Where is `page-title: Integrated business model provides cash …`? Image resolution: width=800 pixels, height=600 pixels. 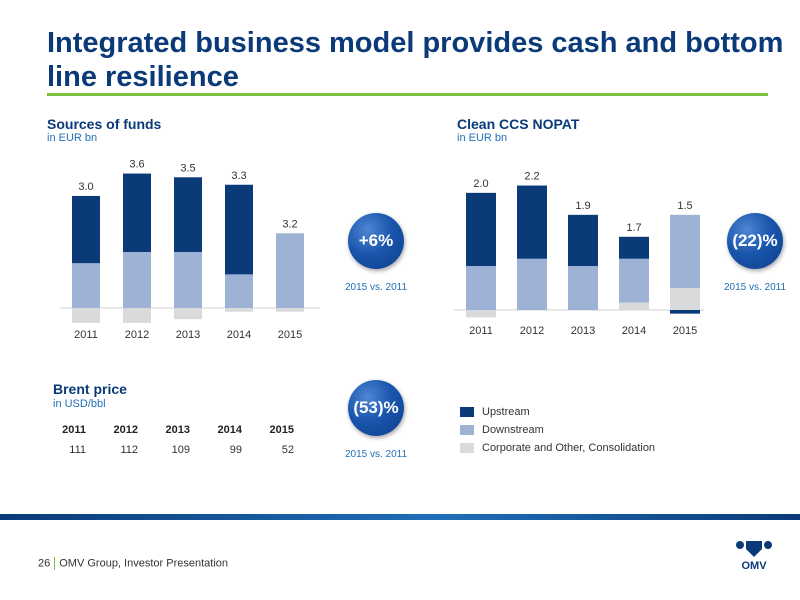
page-title: Integrated business model provides cash … is located at coordinates (415, 60).